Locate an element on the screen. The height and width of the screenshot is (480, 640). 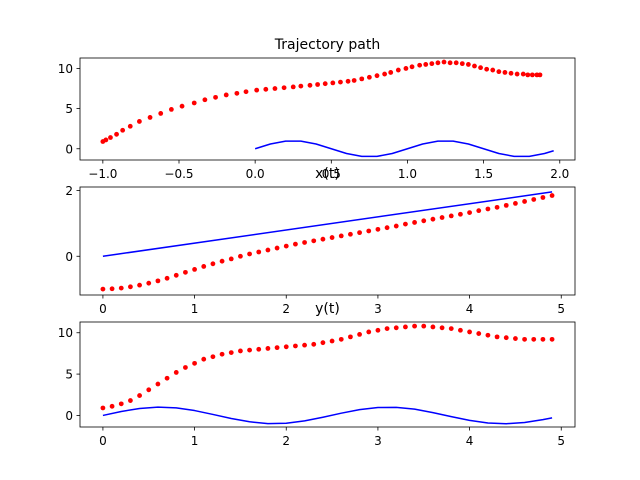
x-tick-label: 0 is located at coordinates (103, 309).